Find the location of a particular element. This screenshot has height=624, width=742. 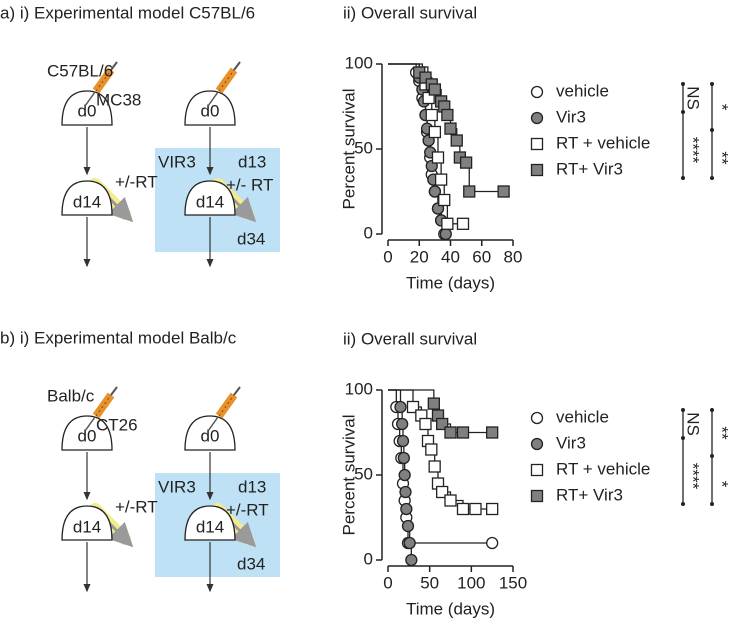

label: Balb/c is located at coordinates (71, 395).